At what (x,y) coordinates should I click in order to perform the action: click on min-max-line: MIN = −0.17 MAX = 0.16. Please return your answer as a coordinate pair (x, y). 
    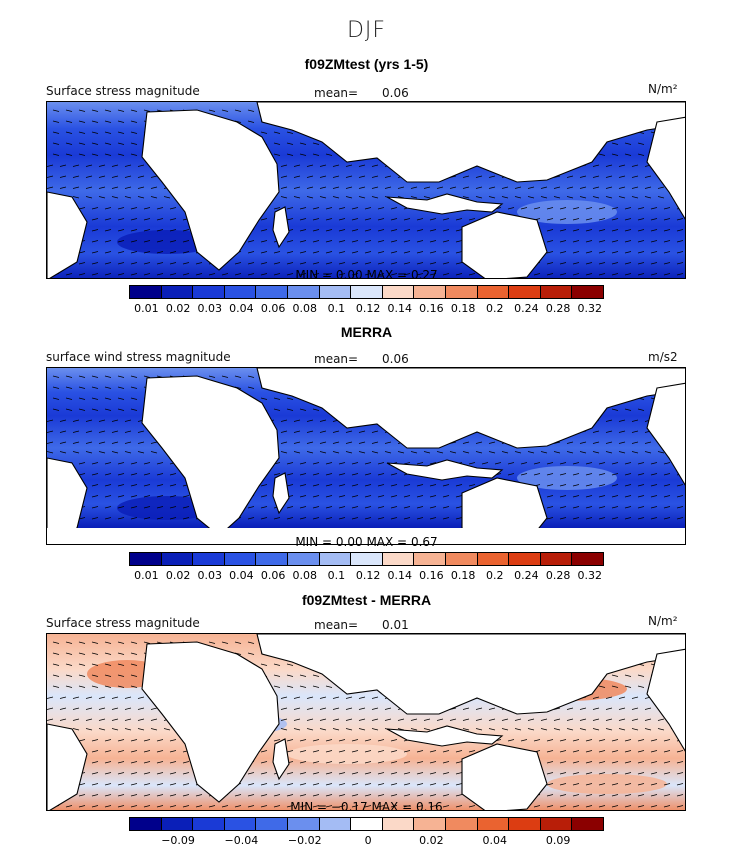
    Looking at the image, I should click on (366, 807).